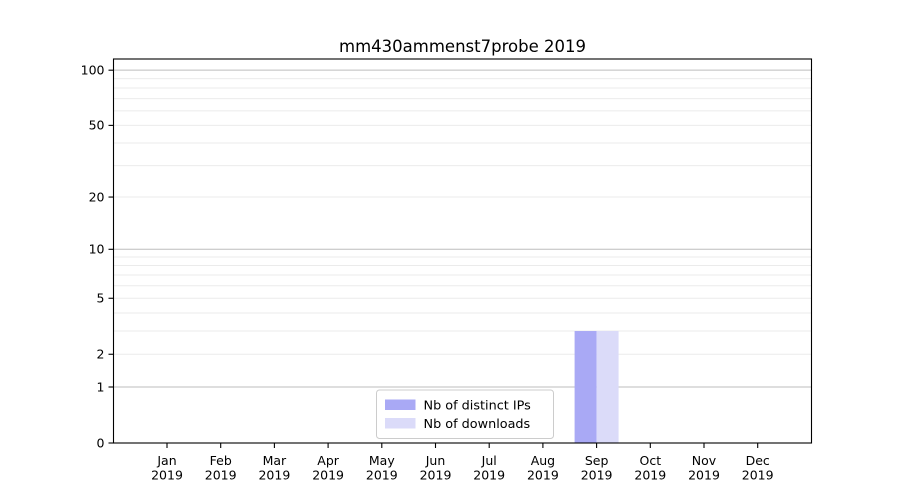 The height and width of the screenshot is (500, 900). I want to click on x-tick-label-month: Jun, so click(435, 460).